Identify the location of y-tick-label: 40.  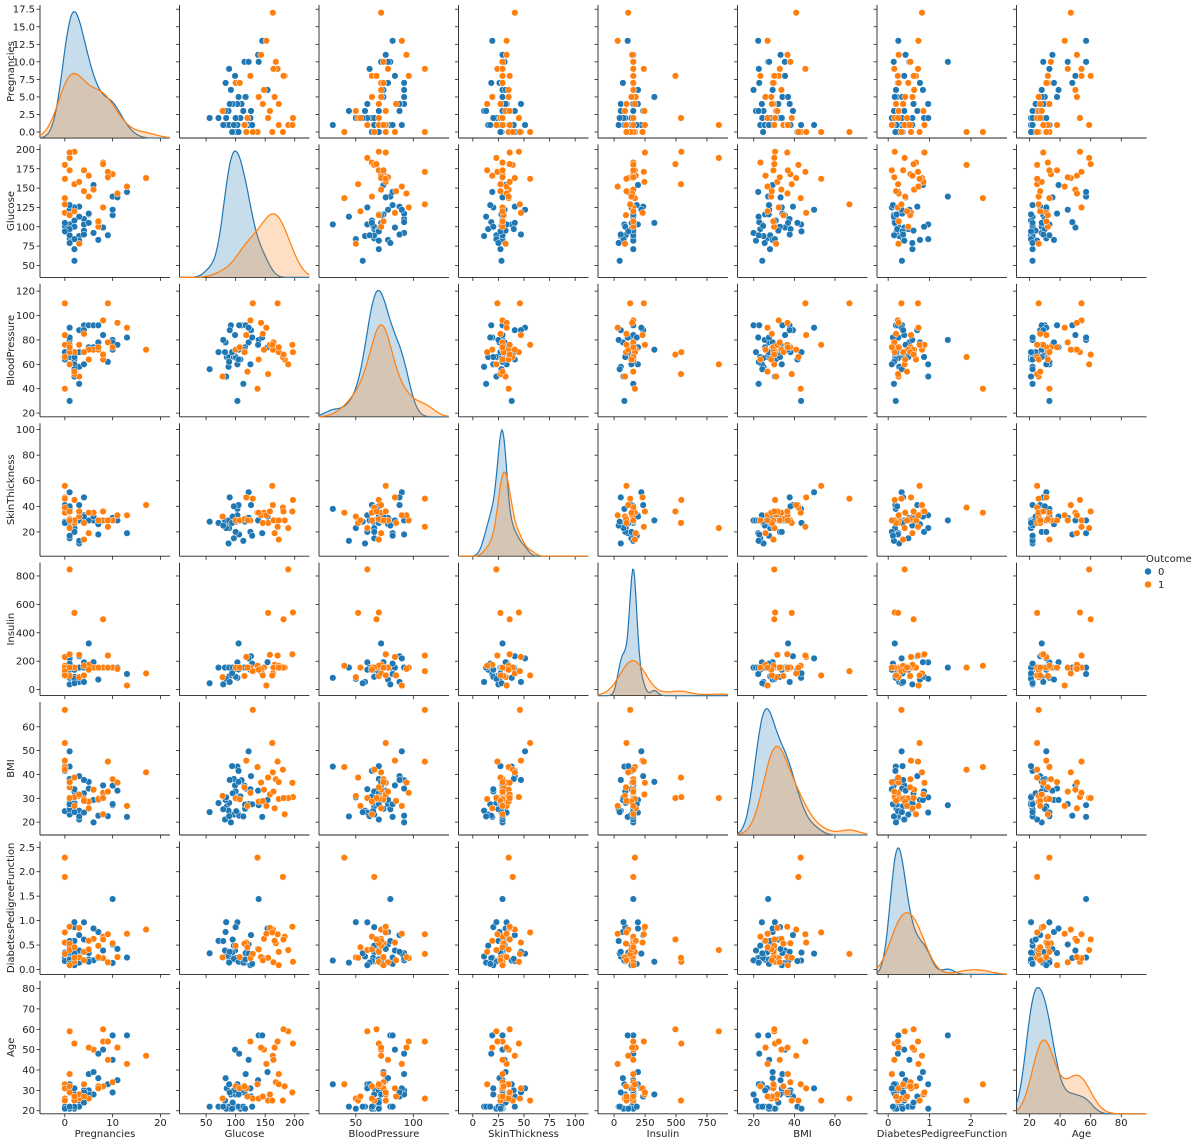
(28, 1071).